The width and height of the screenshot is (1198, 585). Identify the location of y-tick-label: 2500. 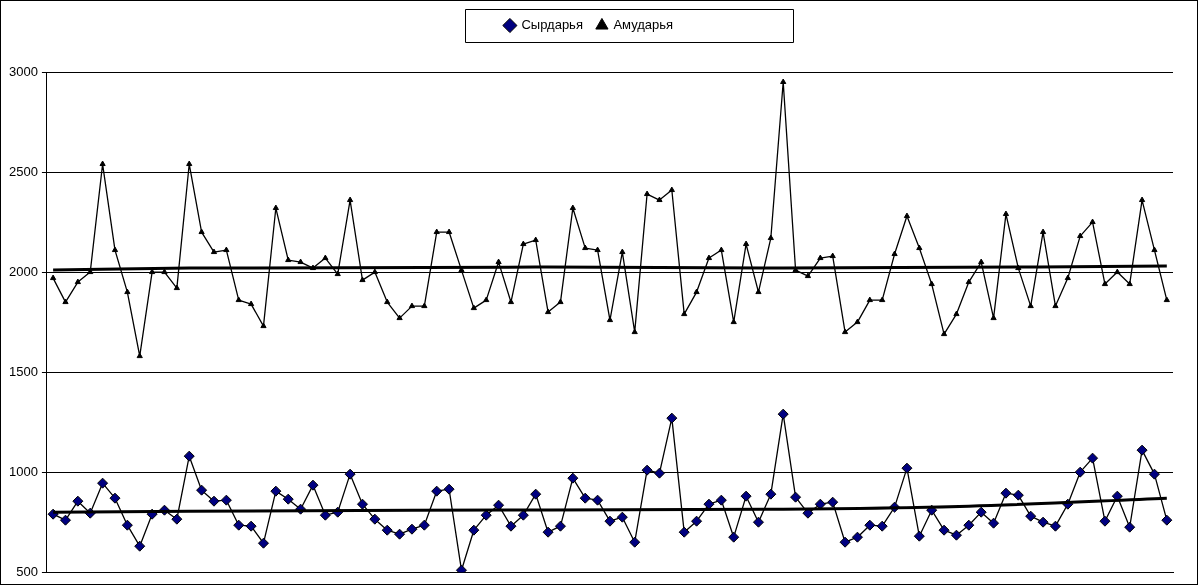
(23, 171).